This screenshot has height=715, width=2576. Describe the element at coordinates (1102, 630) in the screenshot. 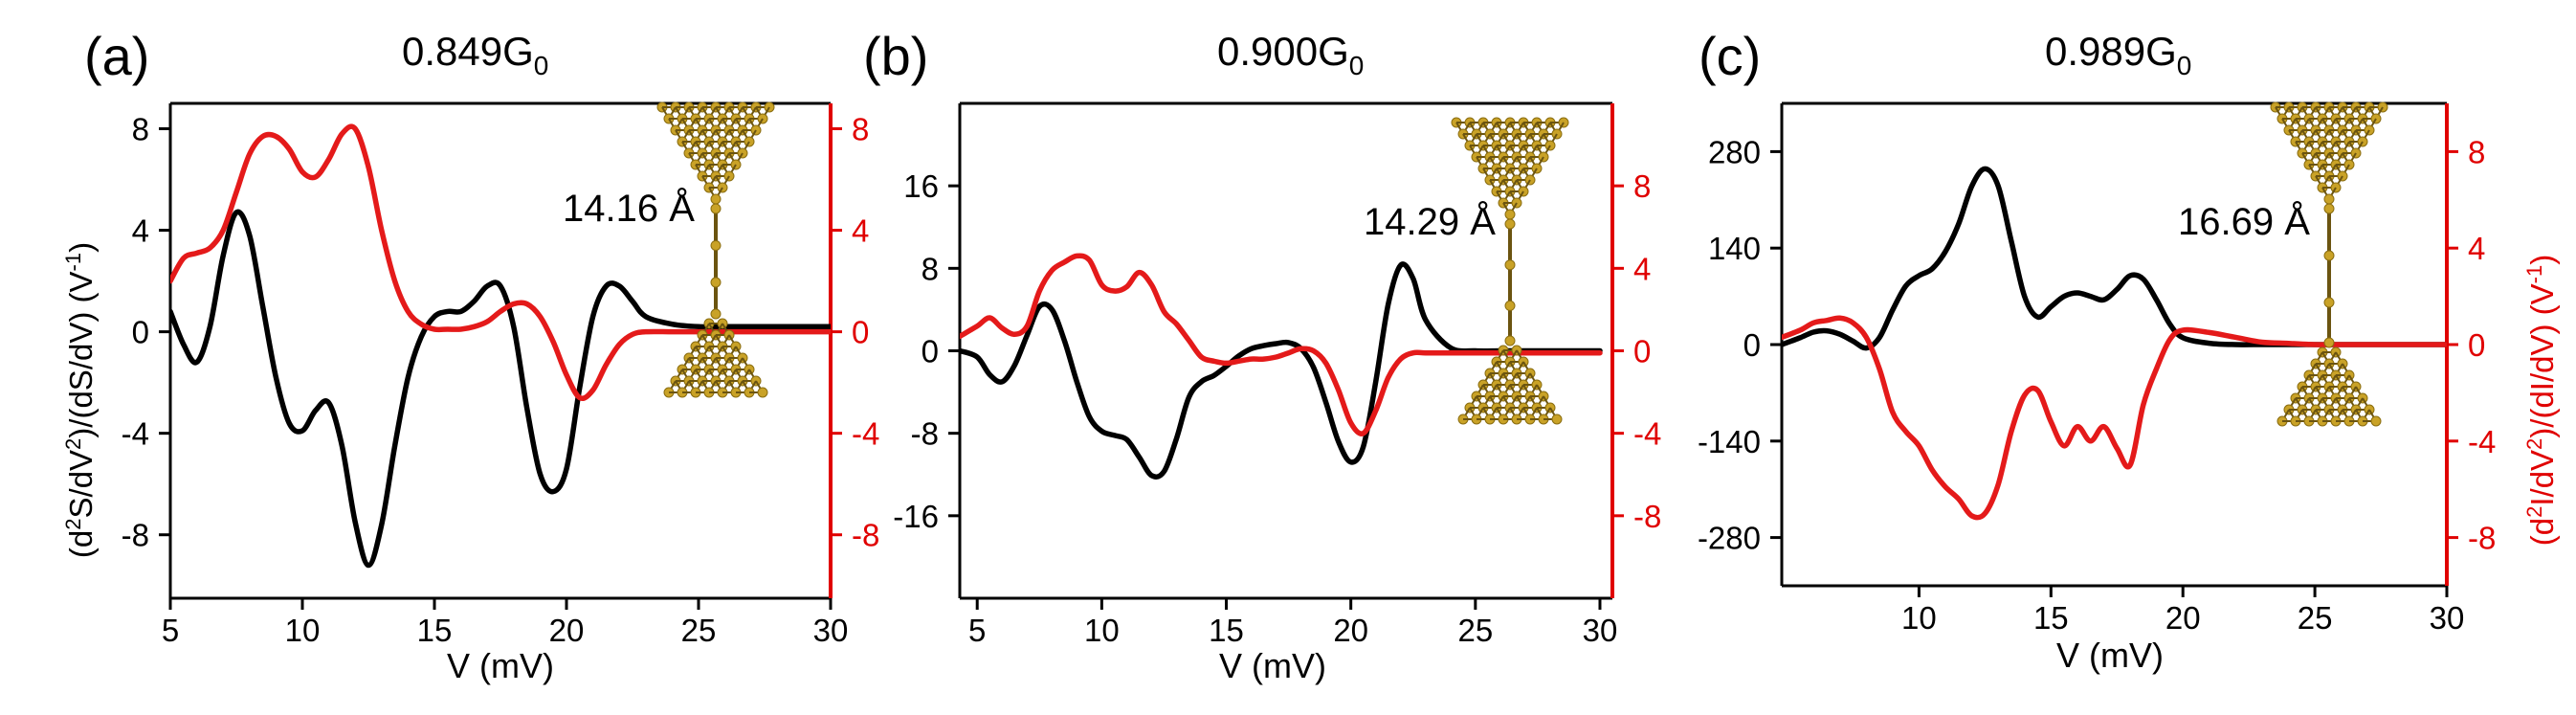

I see `x-tick-label-b: 10` at that location.